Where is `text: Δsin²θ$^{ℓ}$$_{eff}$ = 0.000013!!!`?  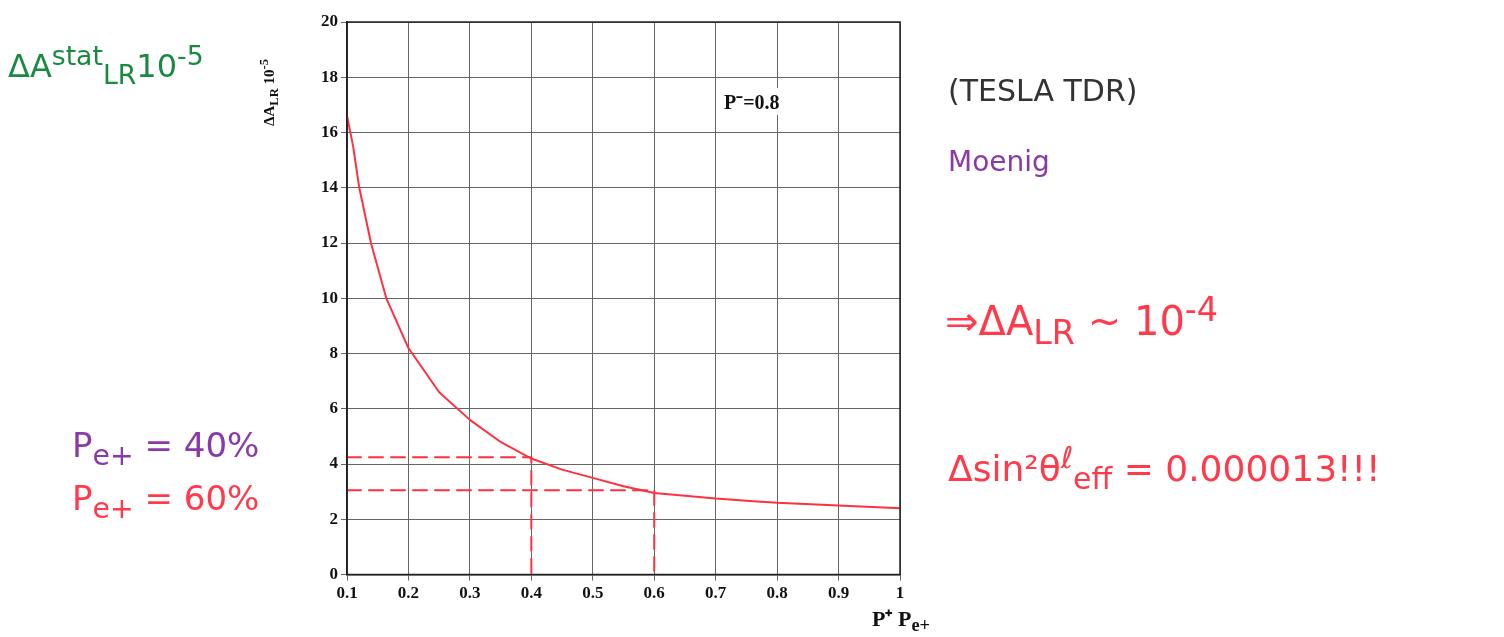
text: Δsin²θ$^{ℓ}$$_{eff}$ = 0.000013!!! is located at coordinates (1164, 468).